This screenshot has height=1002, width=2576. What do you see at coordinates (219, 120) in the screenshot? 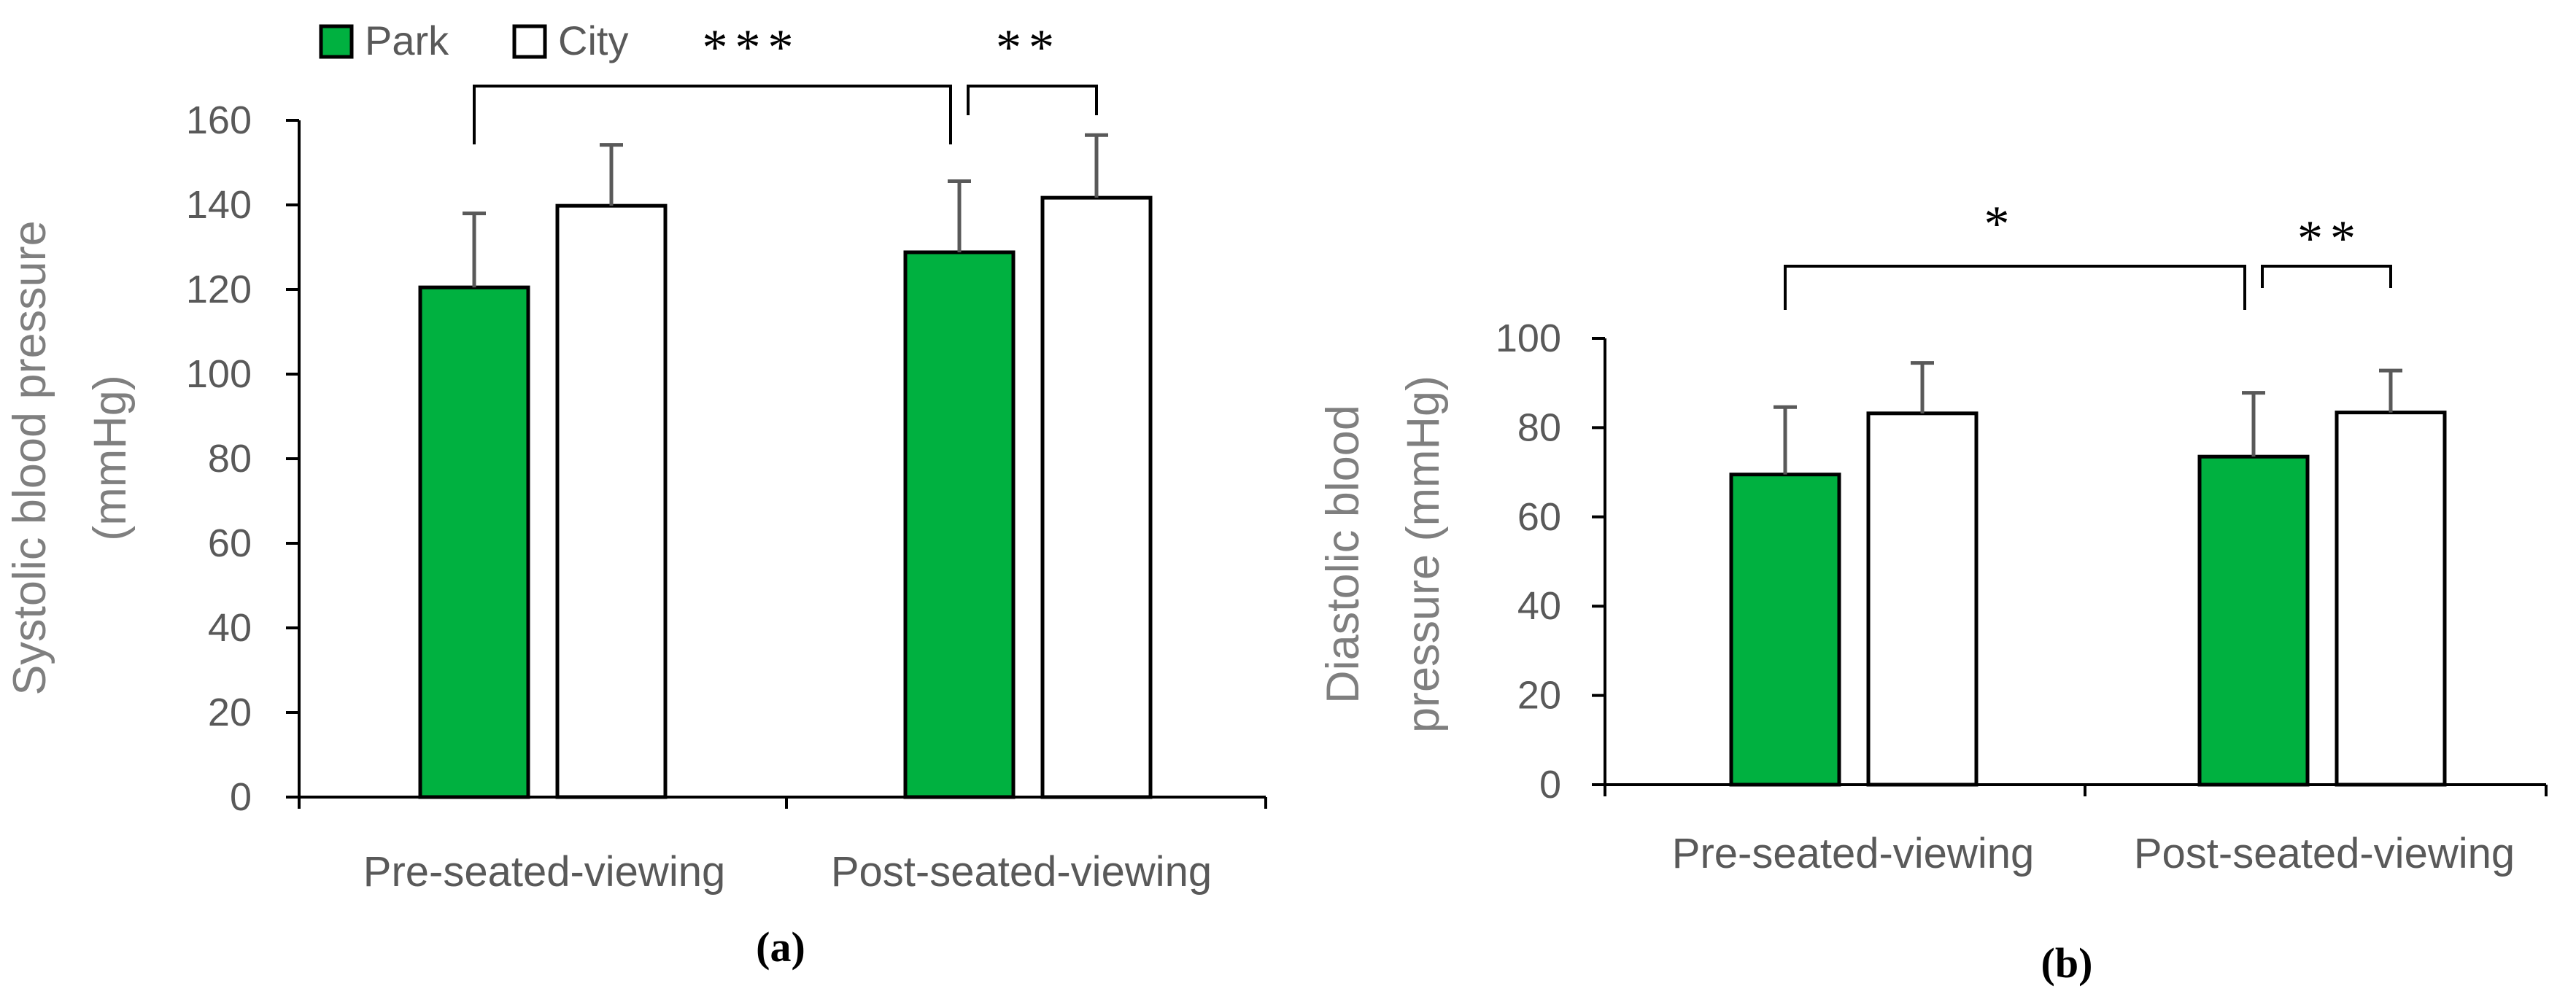
I see `panel-a-y-tick-label: 160` at bounding box center [219, 120].